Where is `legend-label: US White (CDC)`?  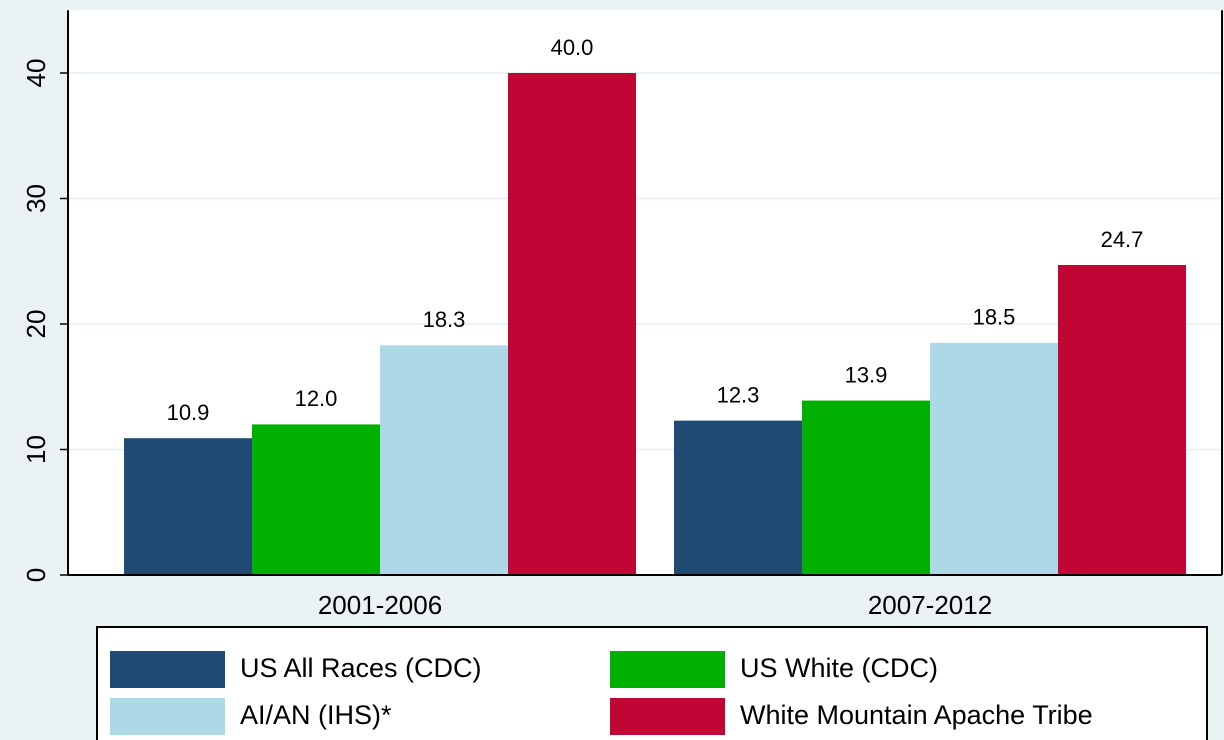 legend-label: US White (CDC) is located at coordinates (839, 668).